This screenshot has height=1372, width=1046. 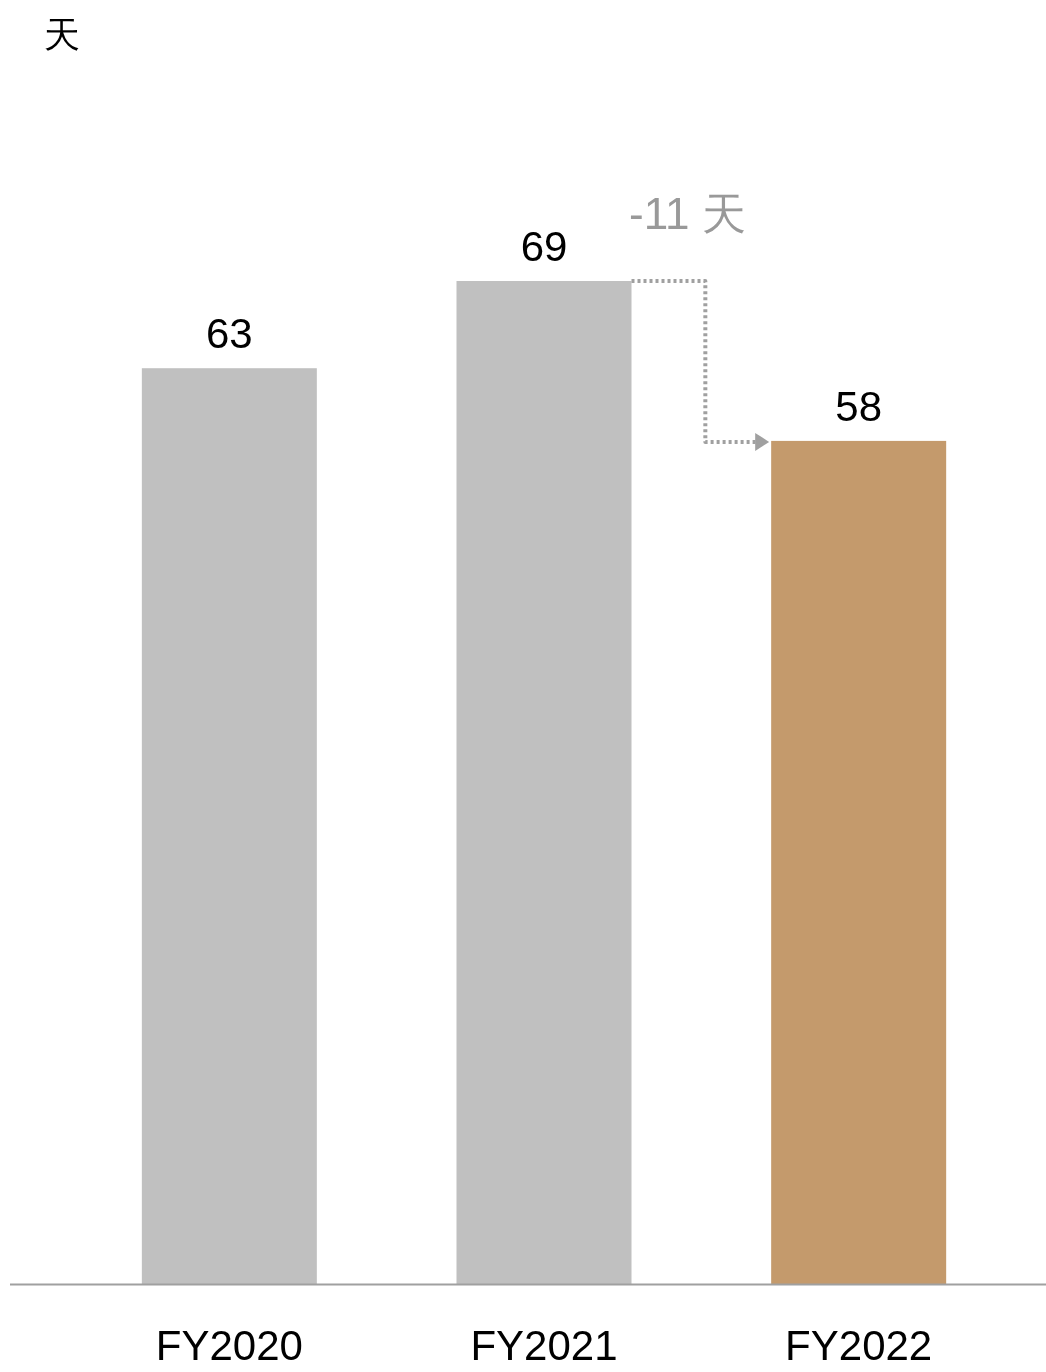 What do you see at coordinates (859, 1345) in the screenshot?
I see `x-tick-label: FY2022` at bounding box center [859, 1345].